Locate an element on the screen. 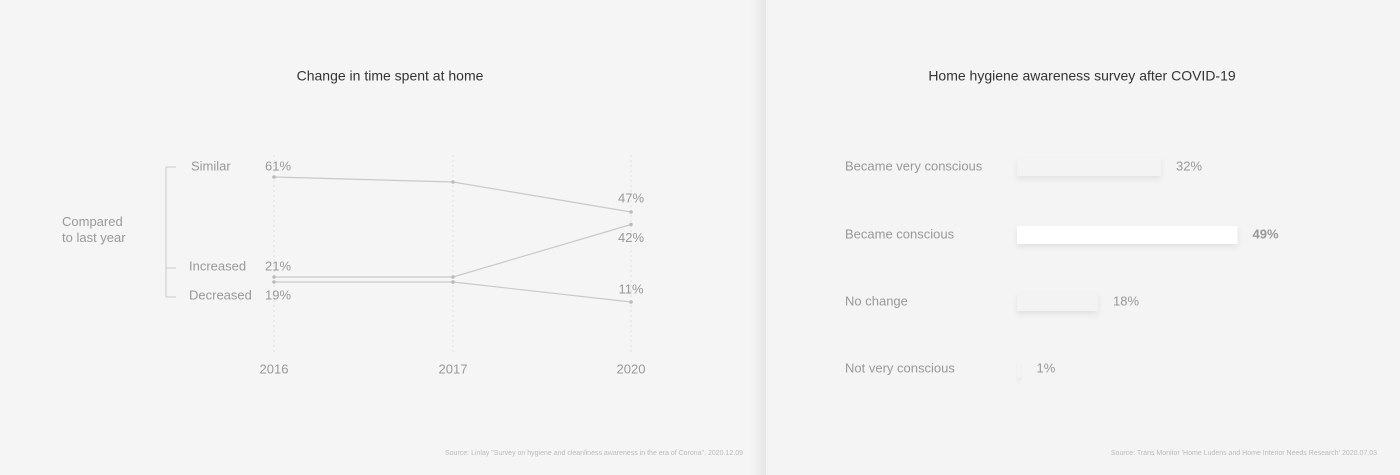 The height and width of the screenshot is (475, 1400). panel-divider is located at coordinates (758, 237).